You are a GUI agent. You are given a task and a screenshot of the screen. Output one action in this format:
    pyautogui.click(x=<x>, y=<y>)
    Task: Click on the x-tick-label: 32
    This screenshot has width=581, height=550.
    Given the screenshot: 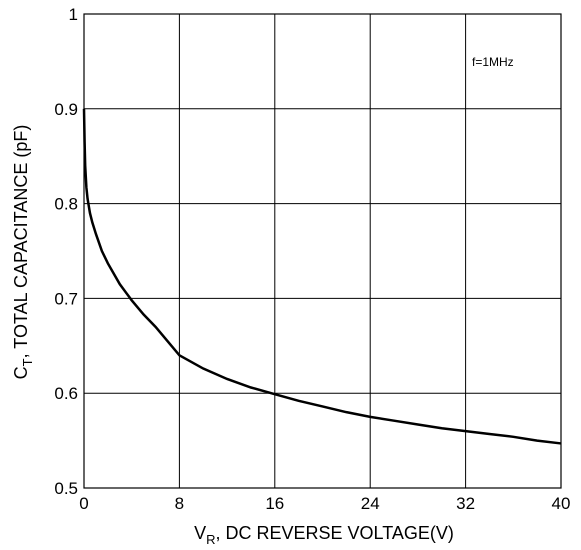 What is the action you would take?
    pyautogui.click(x=465, y=503)
    